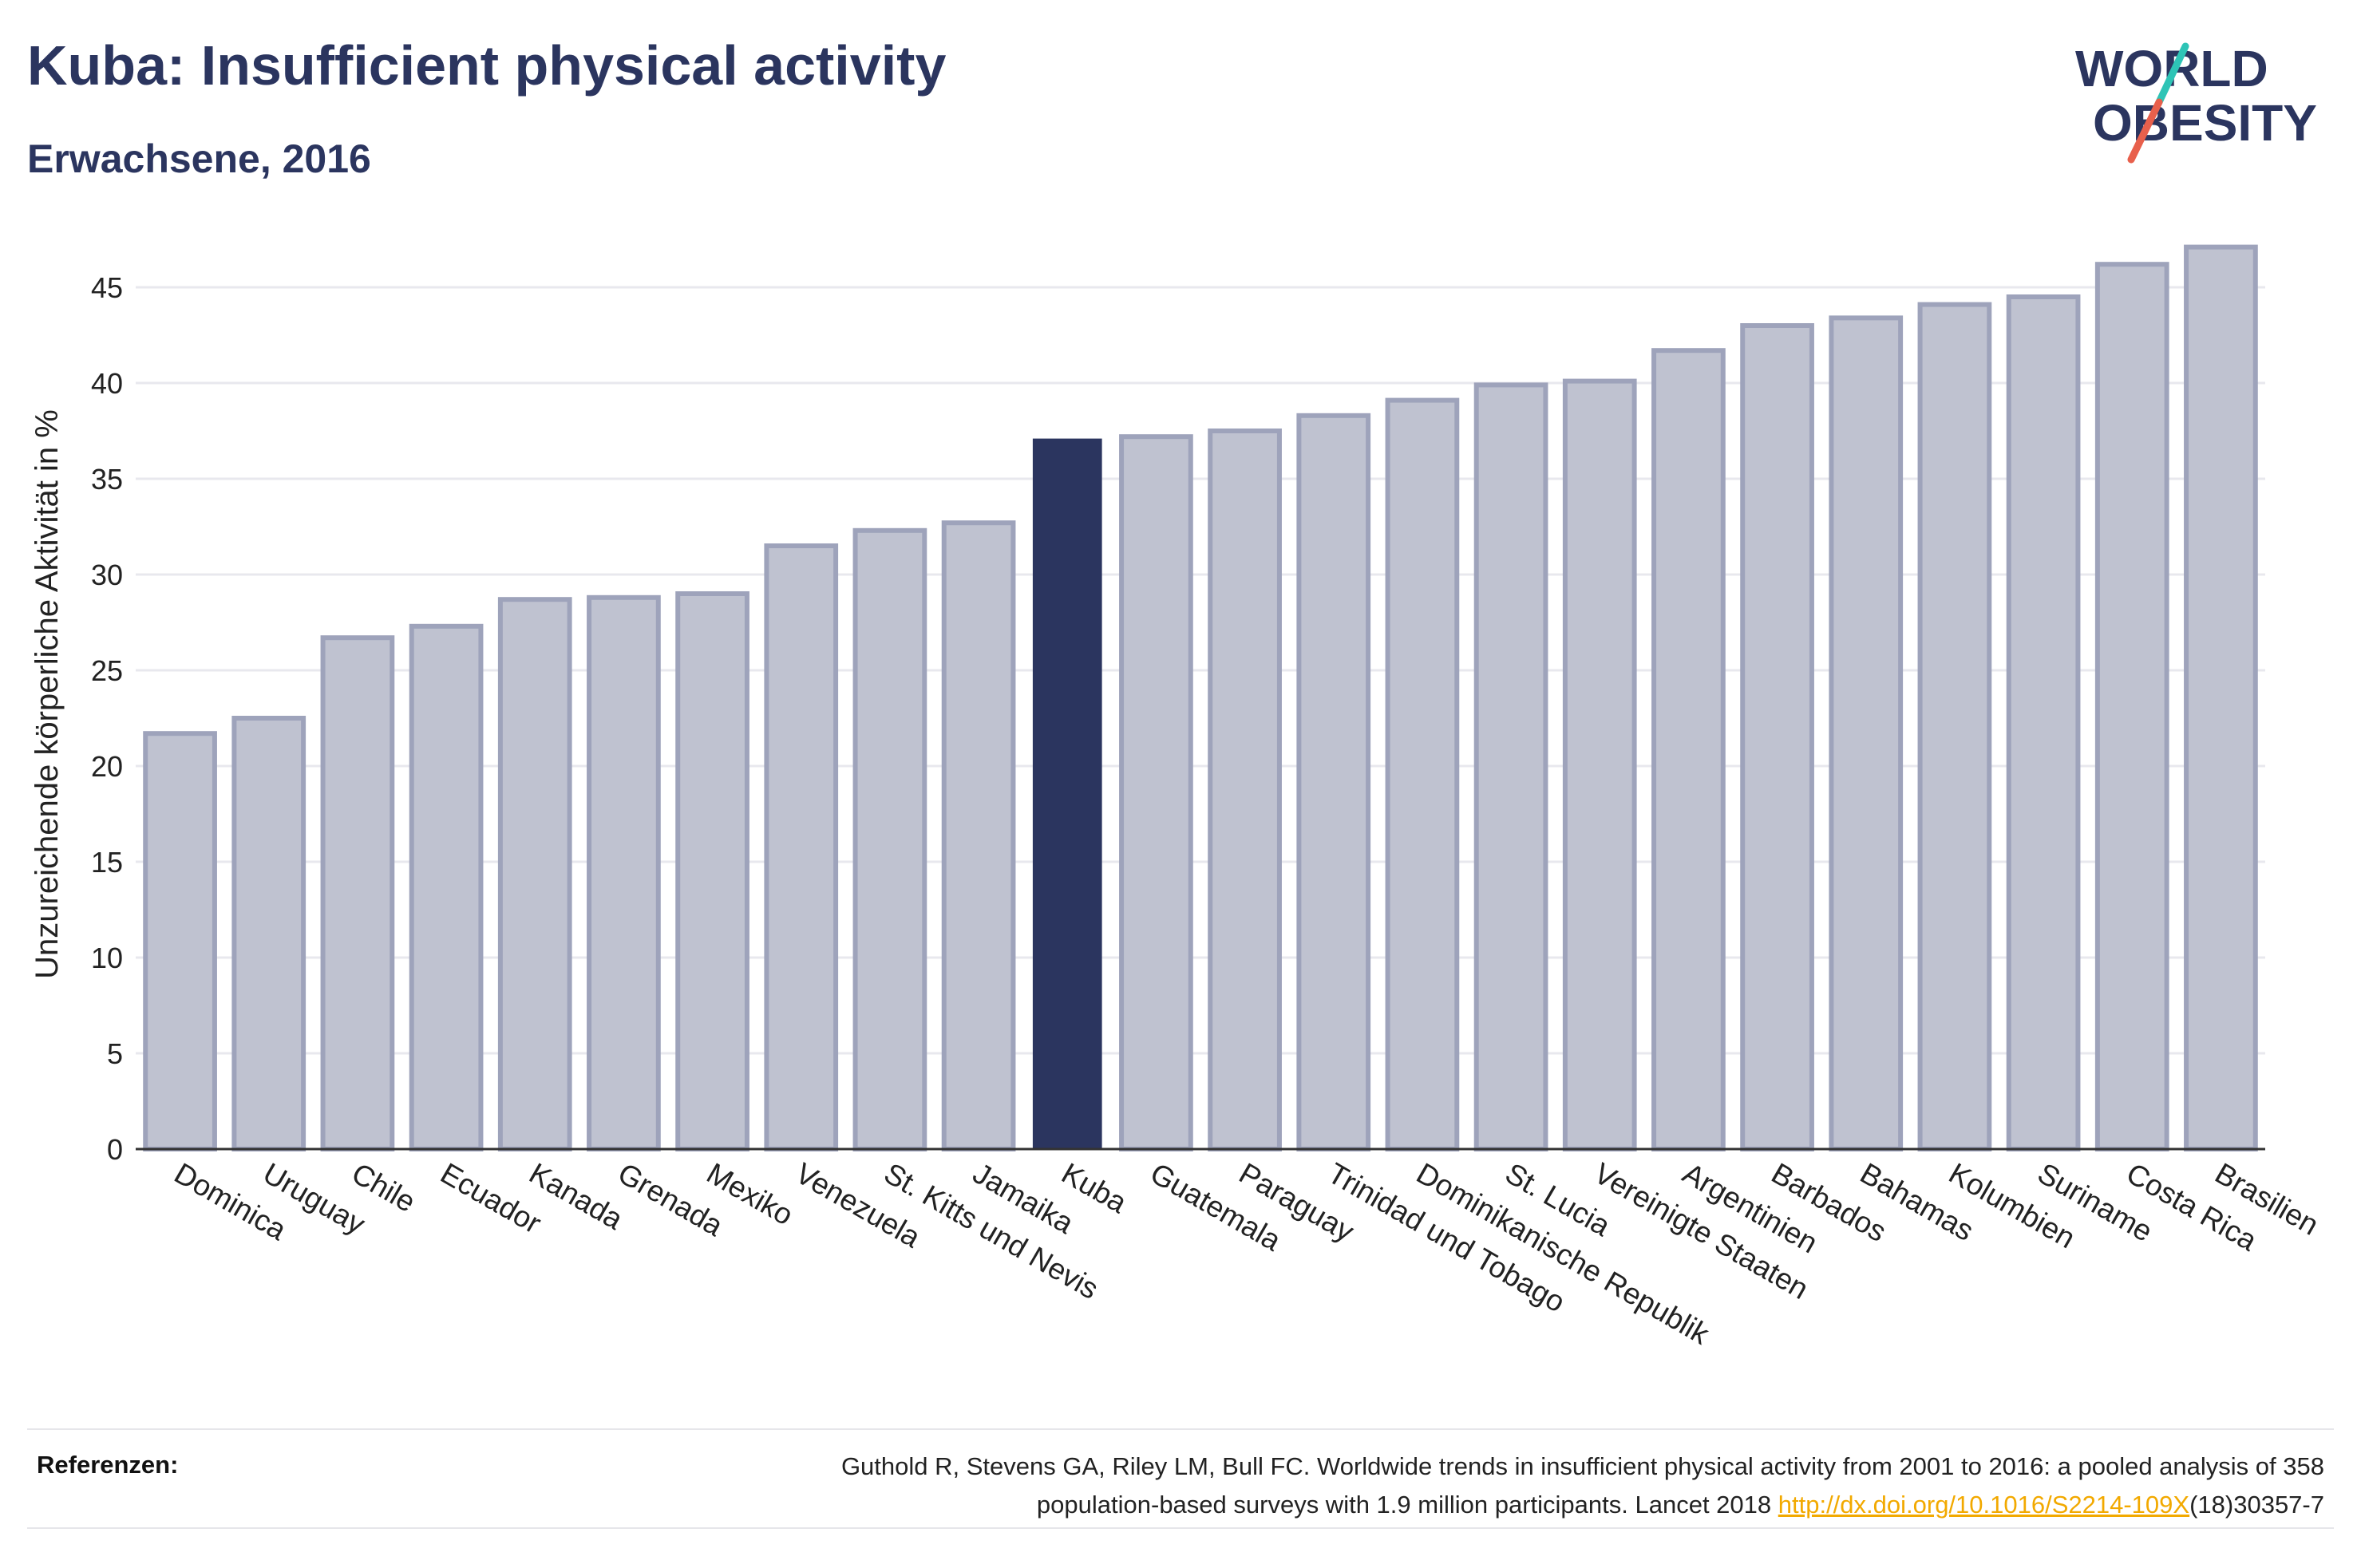  Describe the element at coordinates (534, 874) in the screenshot. I see `bar-kanada` at that location.